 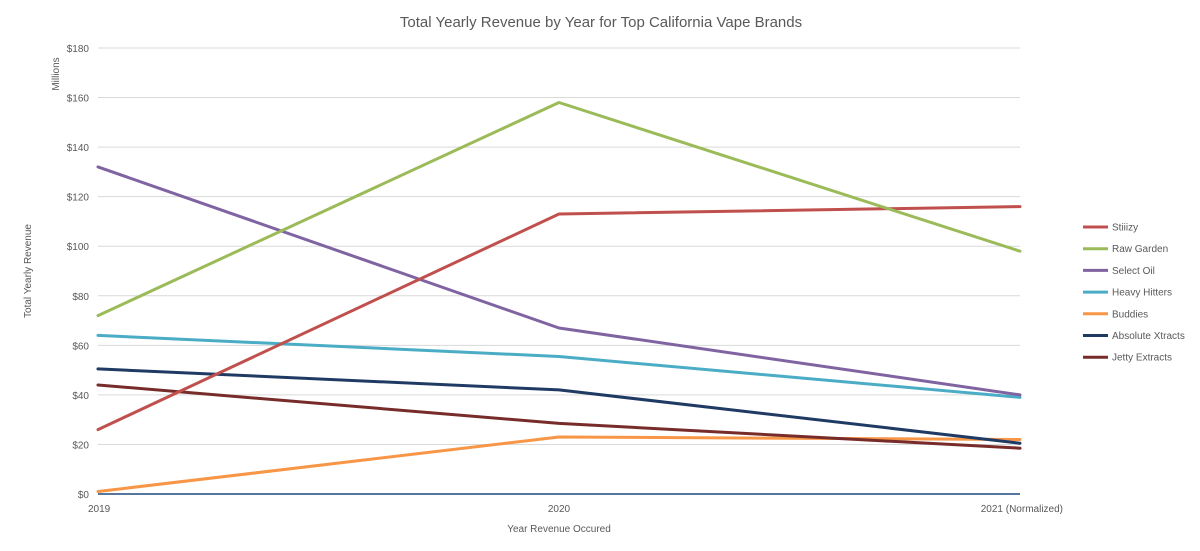 I want to click on legend-label-buddies: Buddies, so click(x=1130, y=314).